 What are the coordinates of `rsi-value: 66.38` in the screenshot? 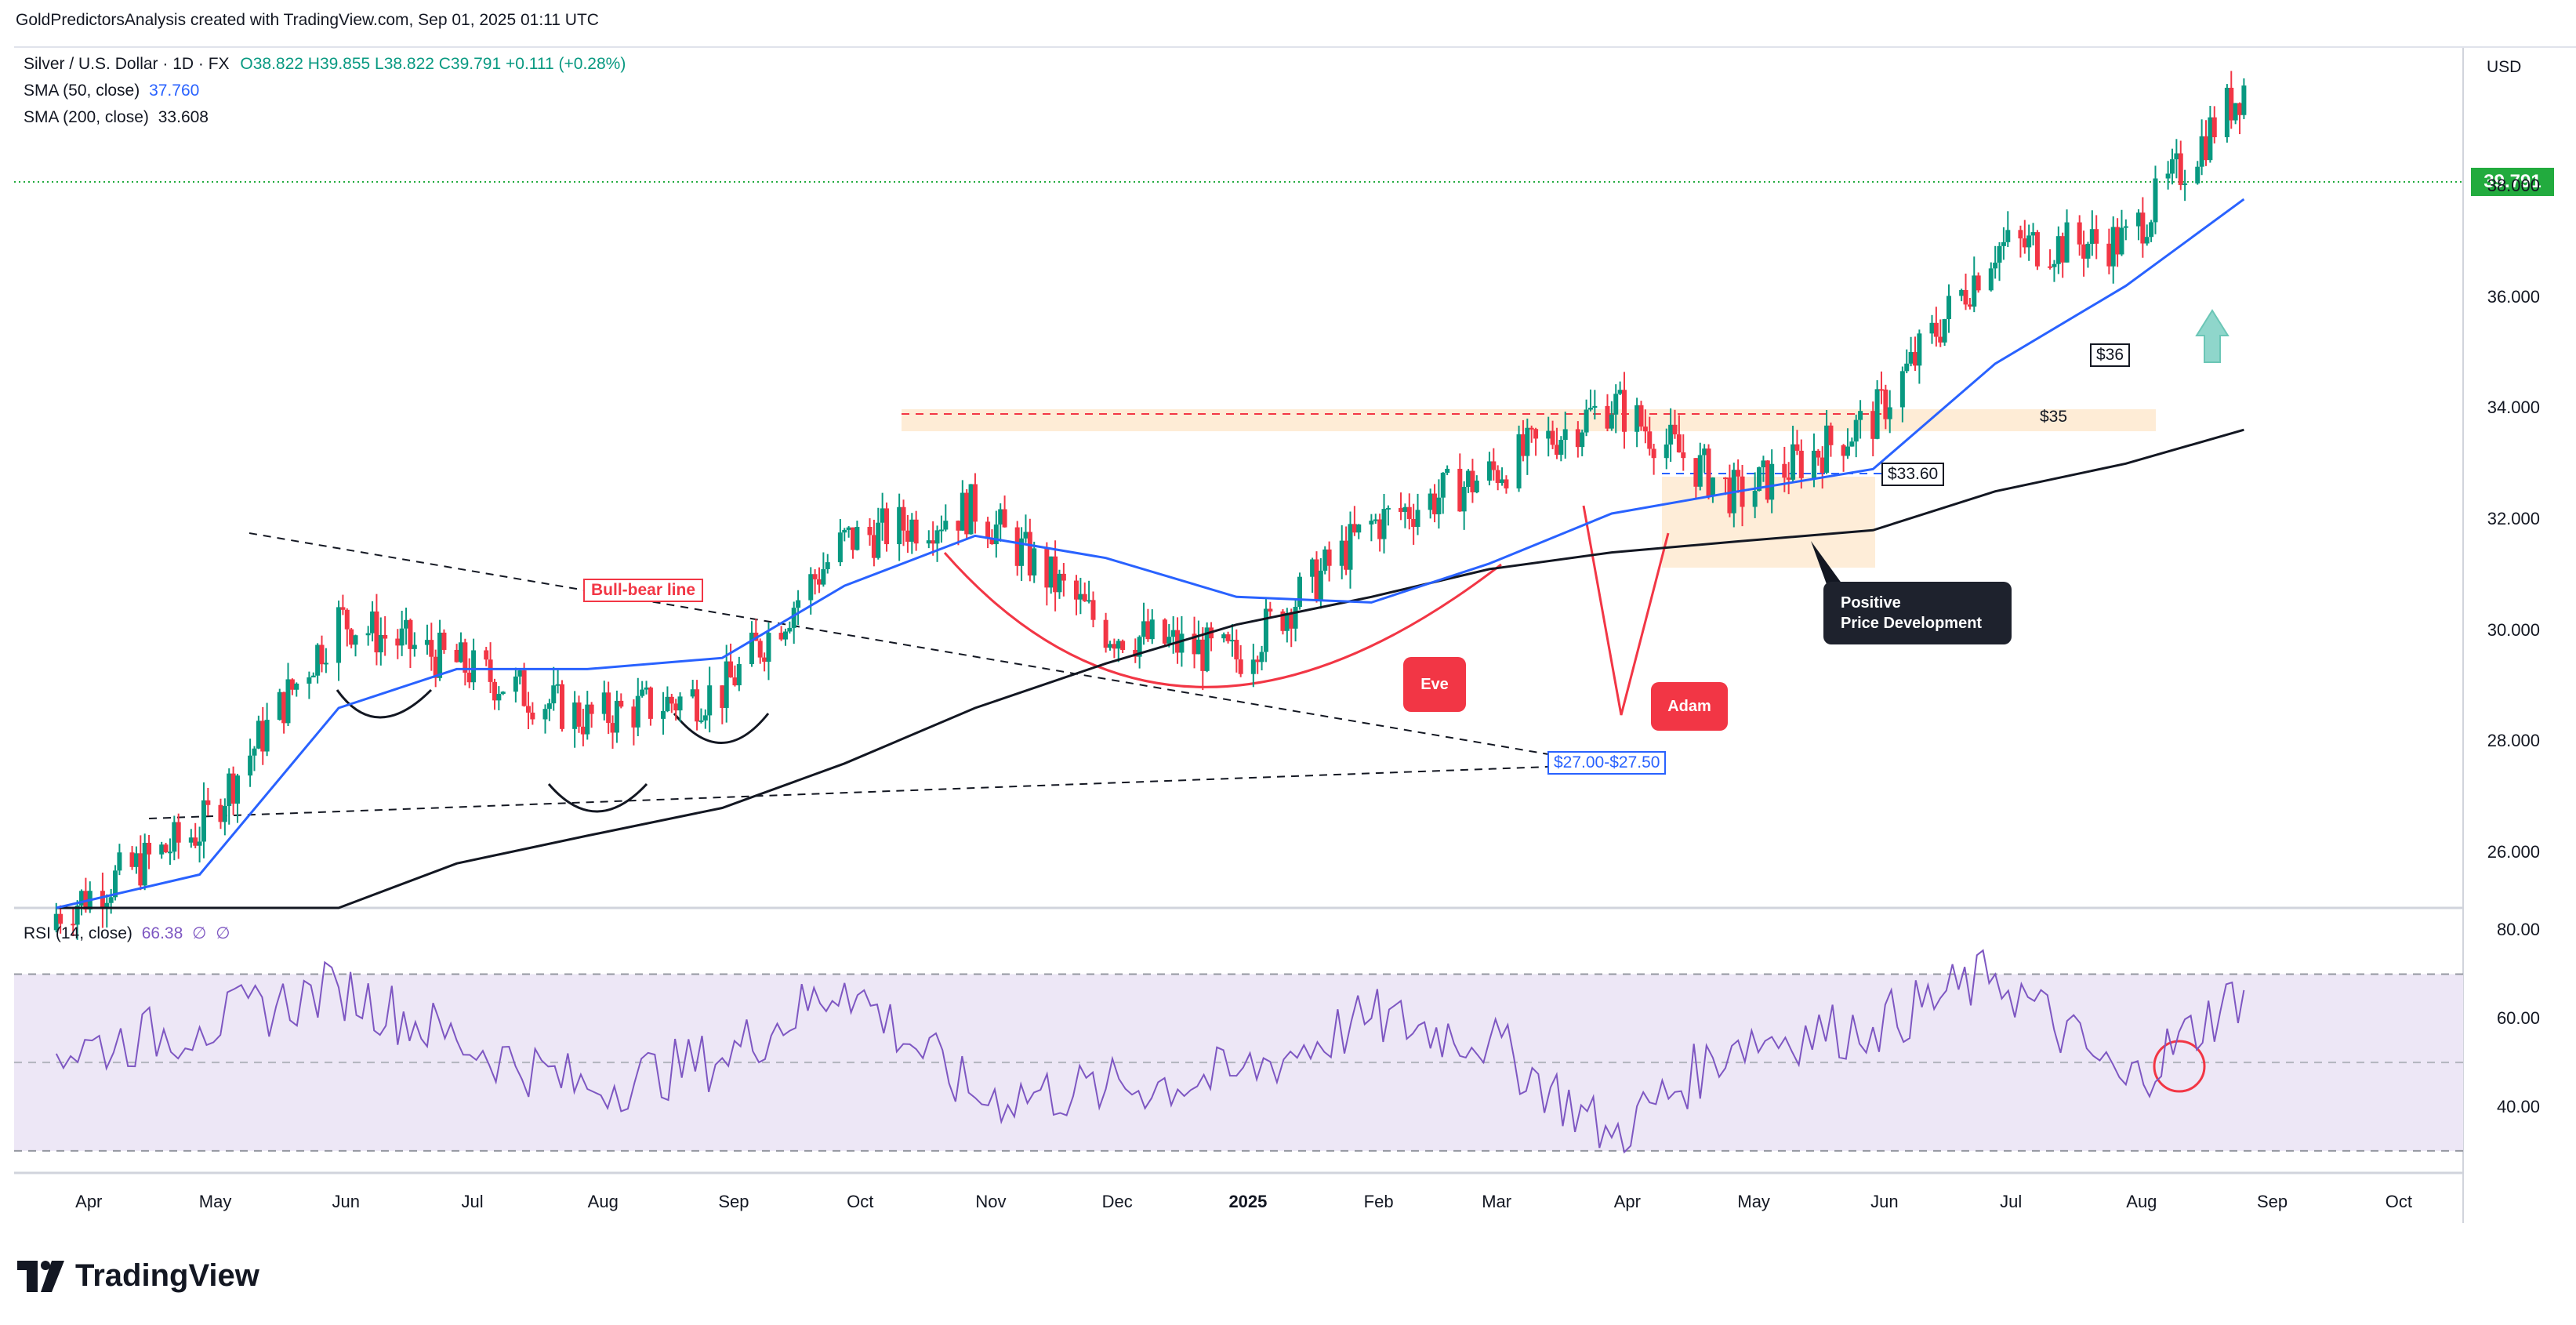 It's located at (162, 933).